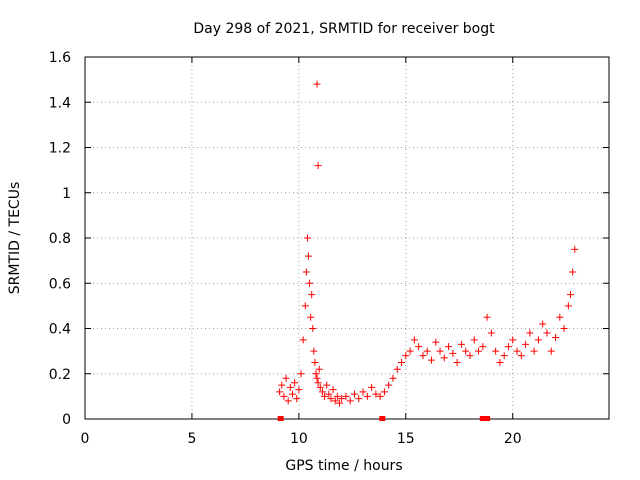 This screenshot has height=480, width=640. What do you see at coordinates (85, 439) in the screenshot?
I see `x-tick-label: 0` at bounding box center [85, 439].